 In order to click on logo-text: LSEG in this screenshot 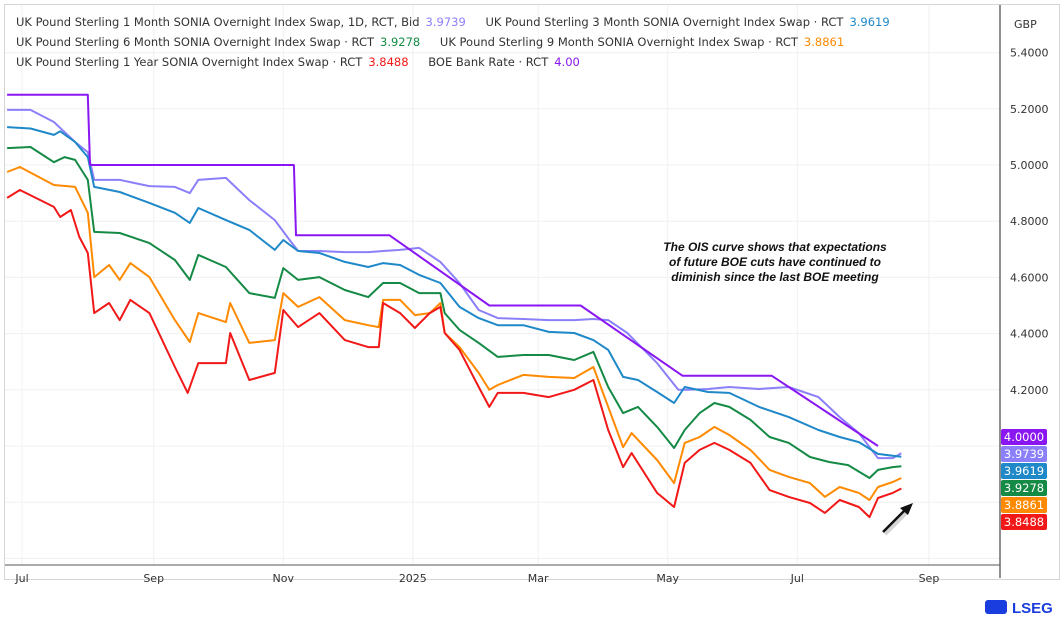, I will do `click(1032, 608)`.